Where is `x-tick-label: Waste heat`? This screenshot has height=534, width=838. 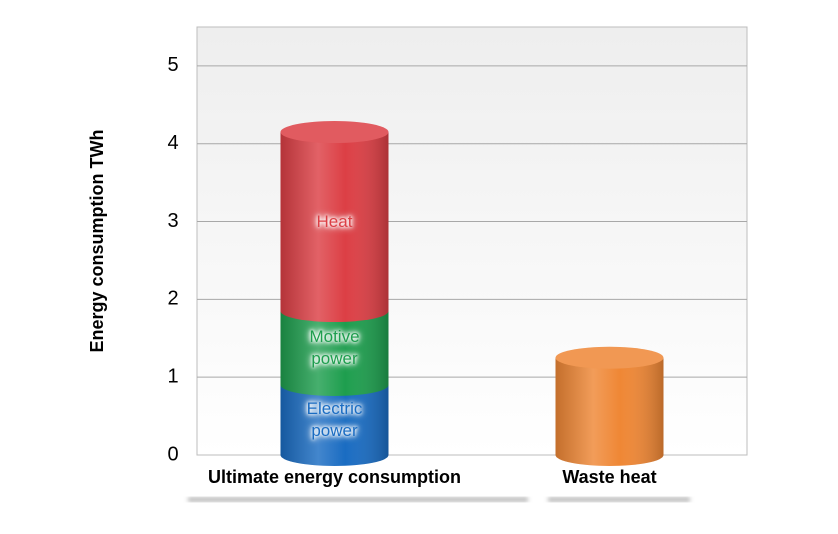
x-tick-label: Waste heat is located at coordinates (609, 477).